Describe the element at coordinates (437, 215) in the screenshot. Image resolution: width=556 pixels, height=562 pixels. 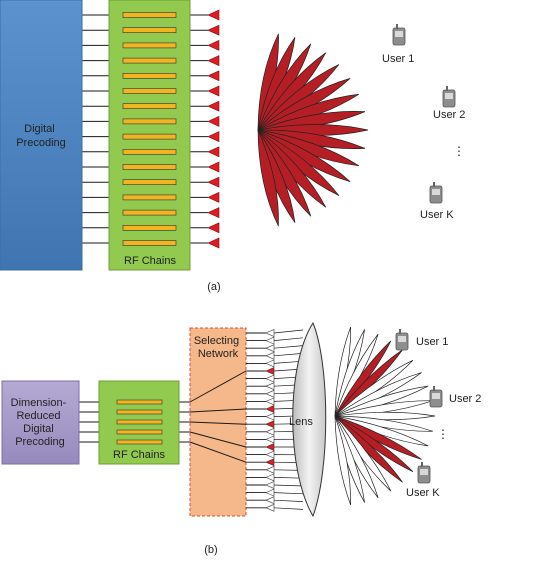
I see `user-k-label-a: User K` at that location.